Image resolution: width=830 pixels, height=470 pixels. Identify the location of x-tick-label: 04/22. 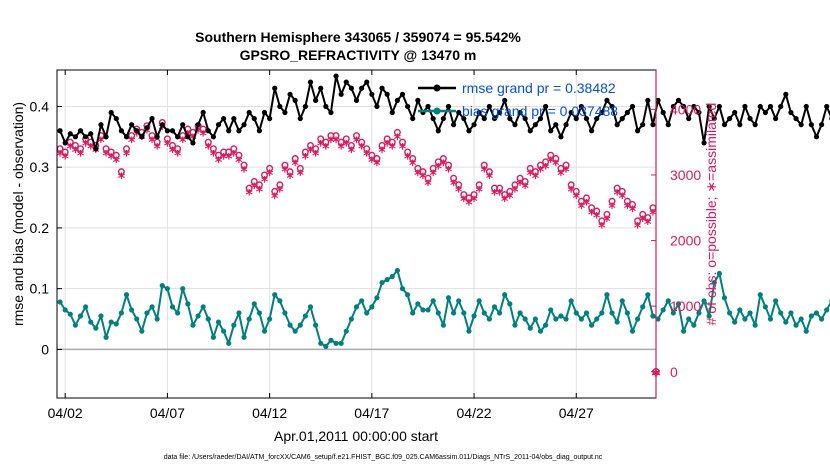
(474, 413).